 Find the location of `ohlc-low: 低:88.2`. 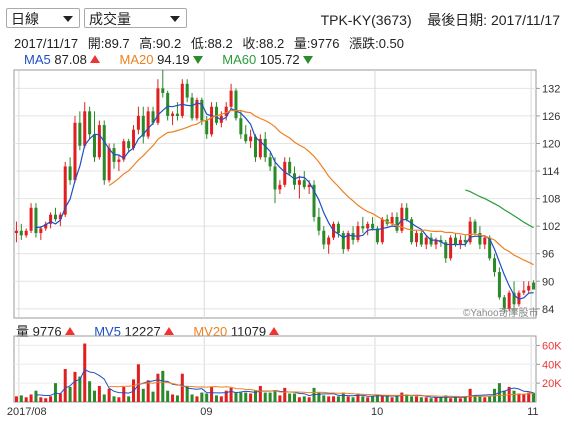

ohlc-low: 低:88.2 is located at coordinates (211, 43).